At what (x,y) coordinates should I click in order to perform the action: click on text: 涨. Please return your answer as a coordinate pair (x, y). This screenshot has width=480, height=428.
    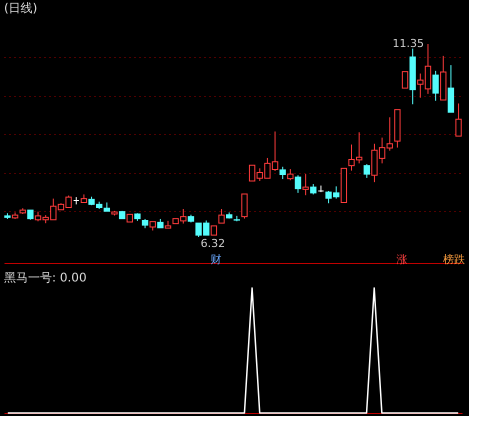
    Looking at the image, I should click on (402, 259).